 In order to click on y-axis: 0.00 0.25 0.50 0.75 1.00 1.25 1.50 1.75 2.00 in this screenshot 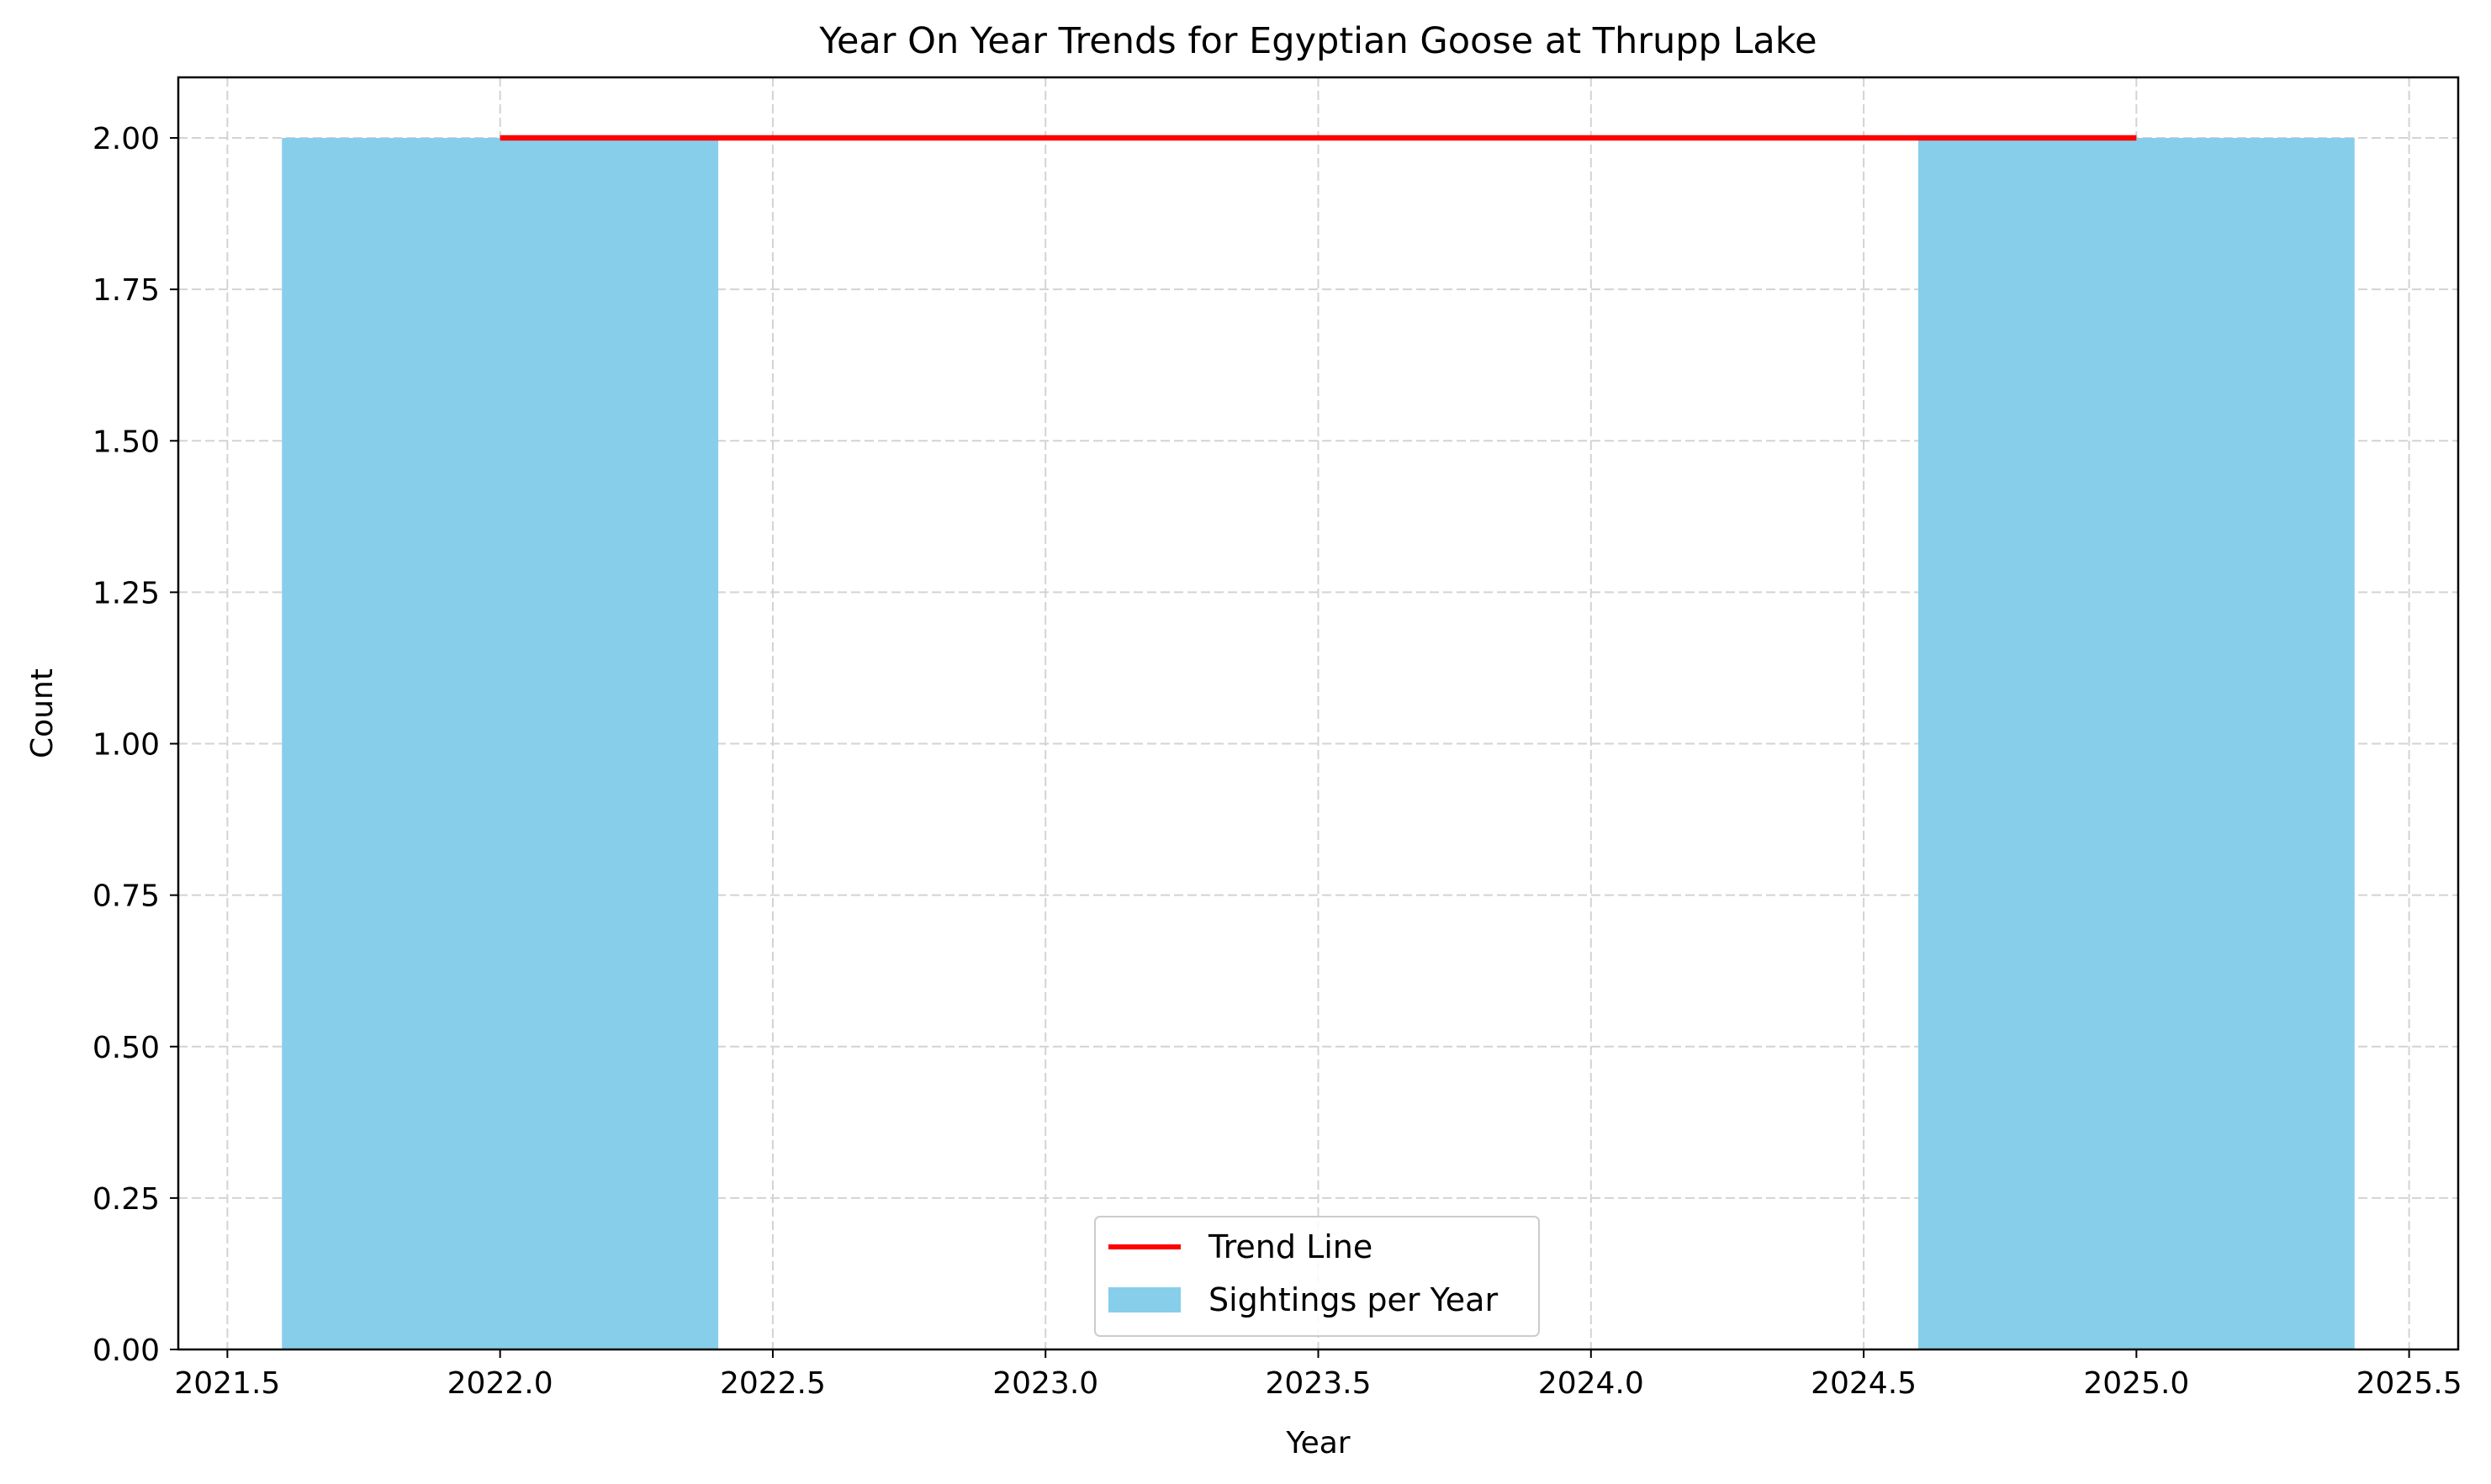, I will do `click(135, 745)`.